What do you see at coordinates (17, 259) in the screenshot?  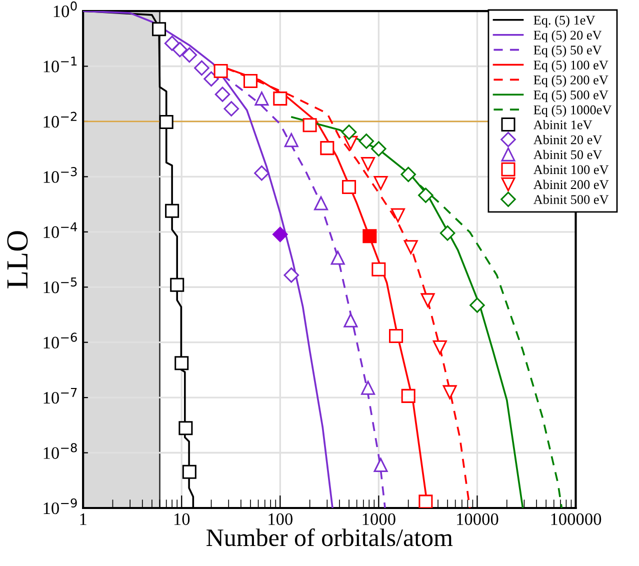 I see `y-axis-title: LLO` at bounding box center [17, 259].